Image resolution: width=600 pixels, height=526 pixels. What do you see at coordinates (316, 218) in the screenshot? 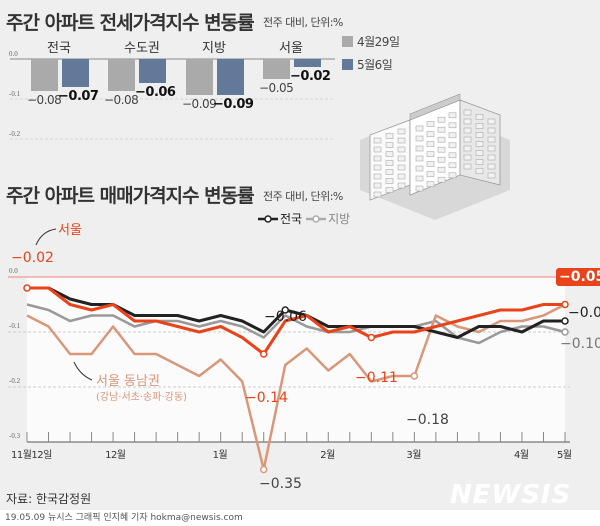
I see `legend-marker-local` at bounding box center [316, 218].